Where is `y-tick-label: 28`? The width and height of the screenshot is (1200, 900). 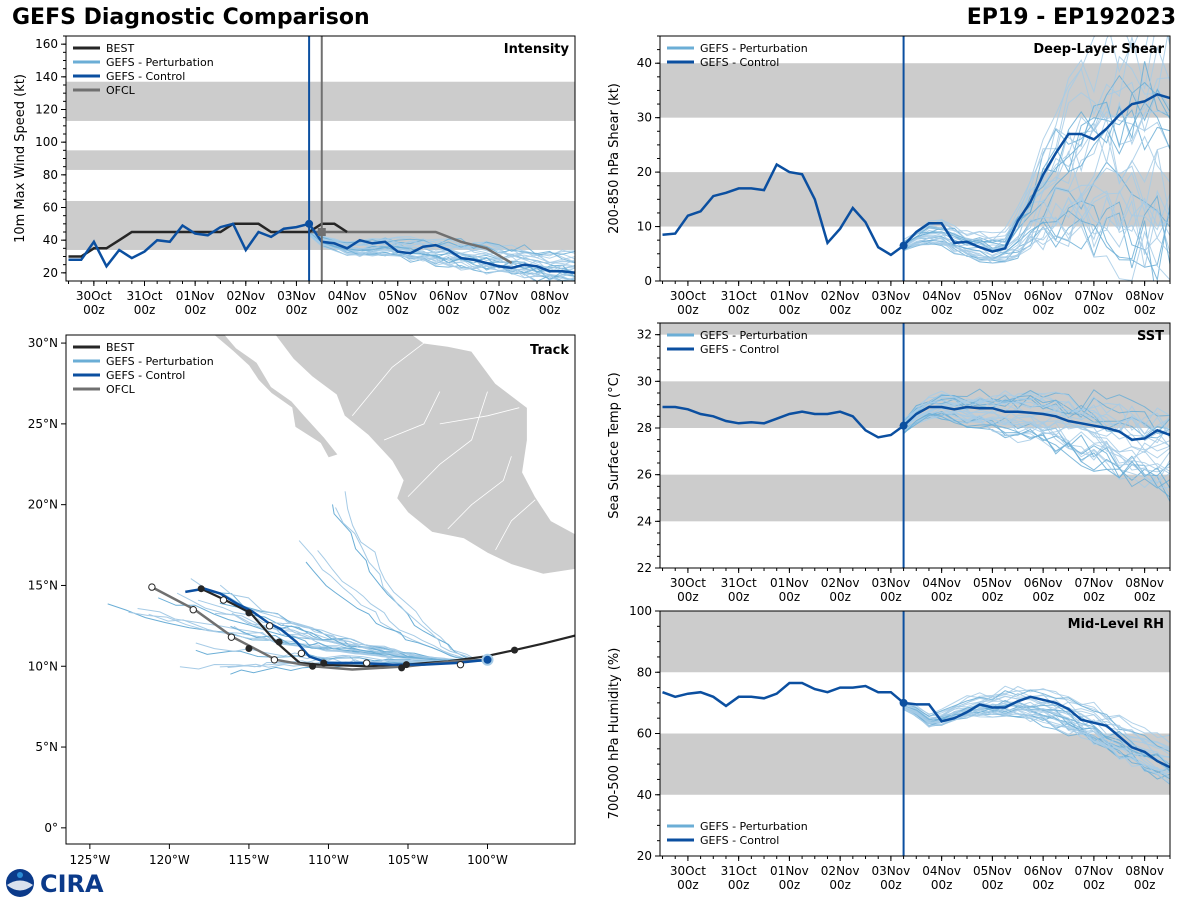
y-tick-label: 28 is located at coordinates (644, 428).